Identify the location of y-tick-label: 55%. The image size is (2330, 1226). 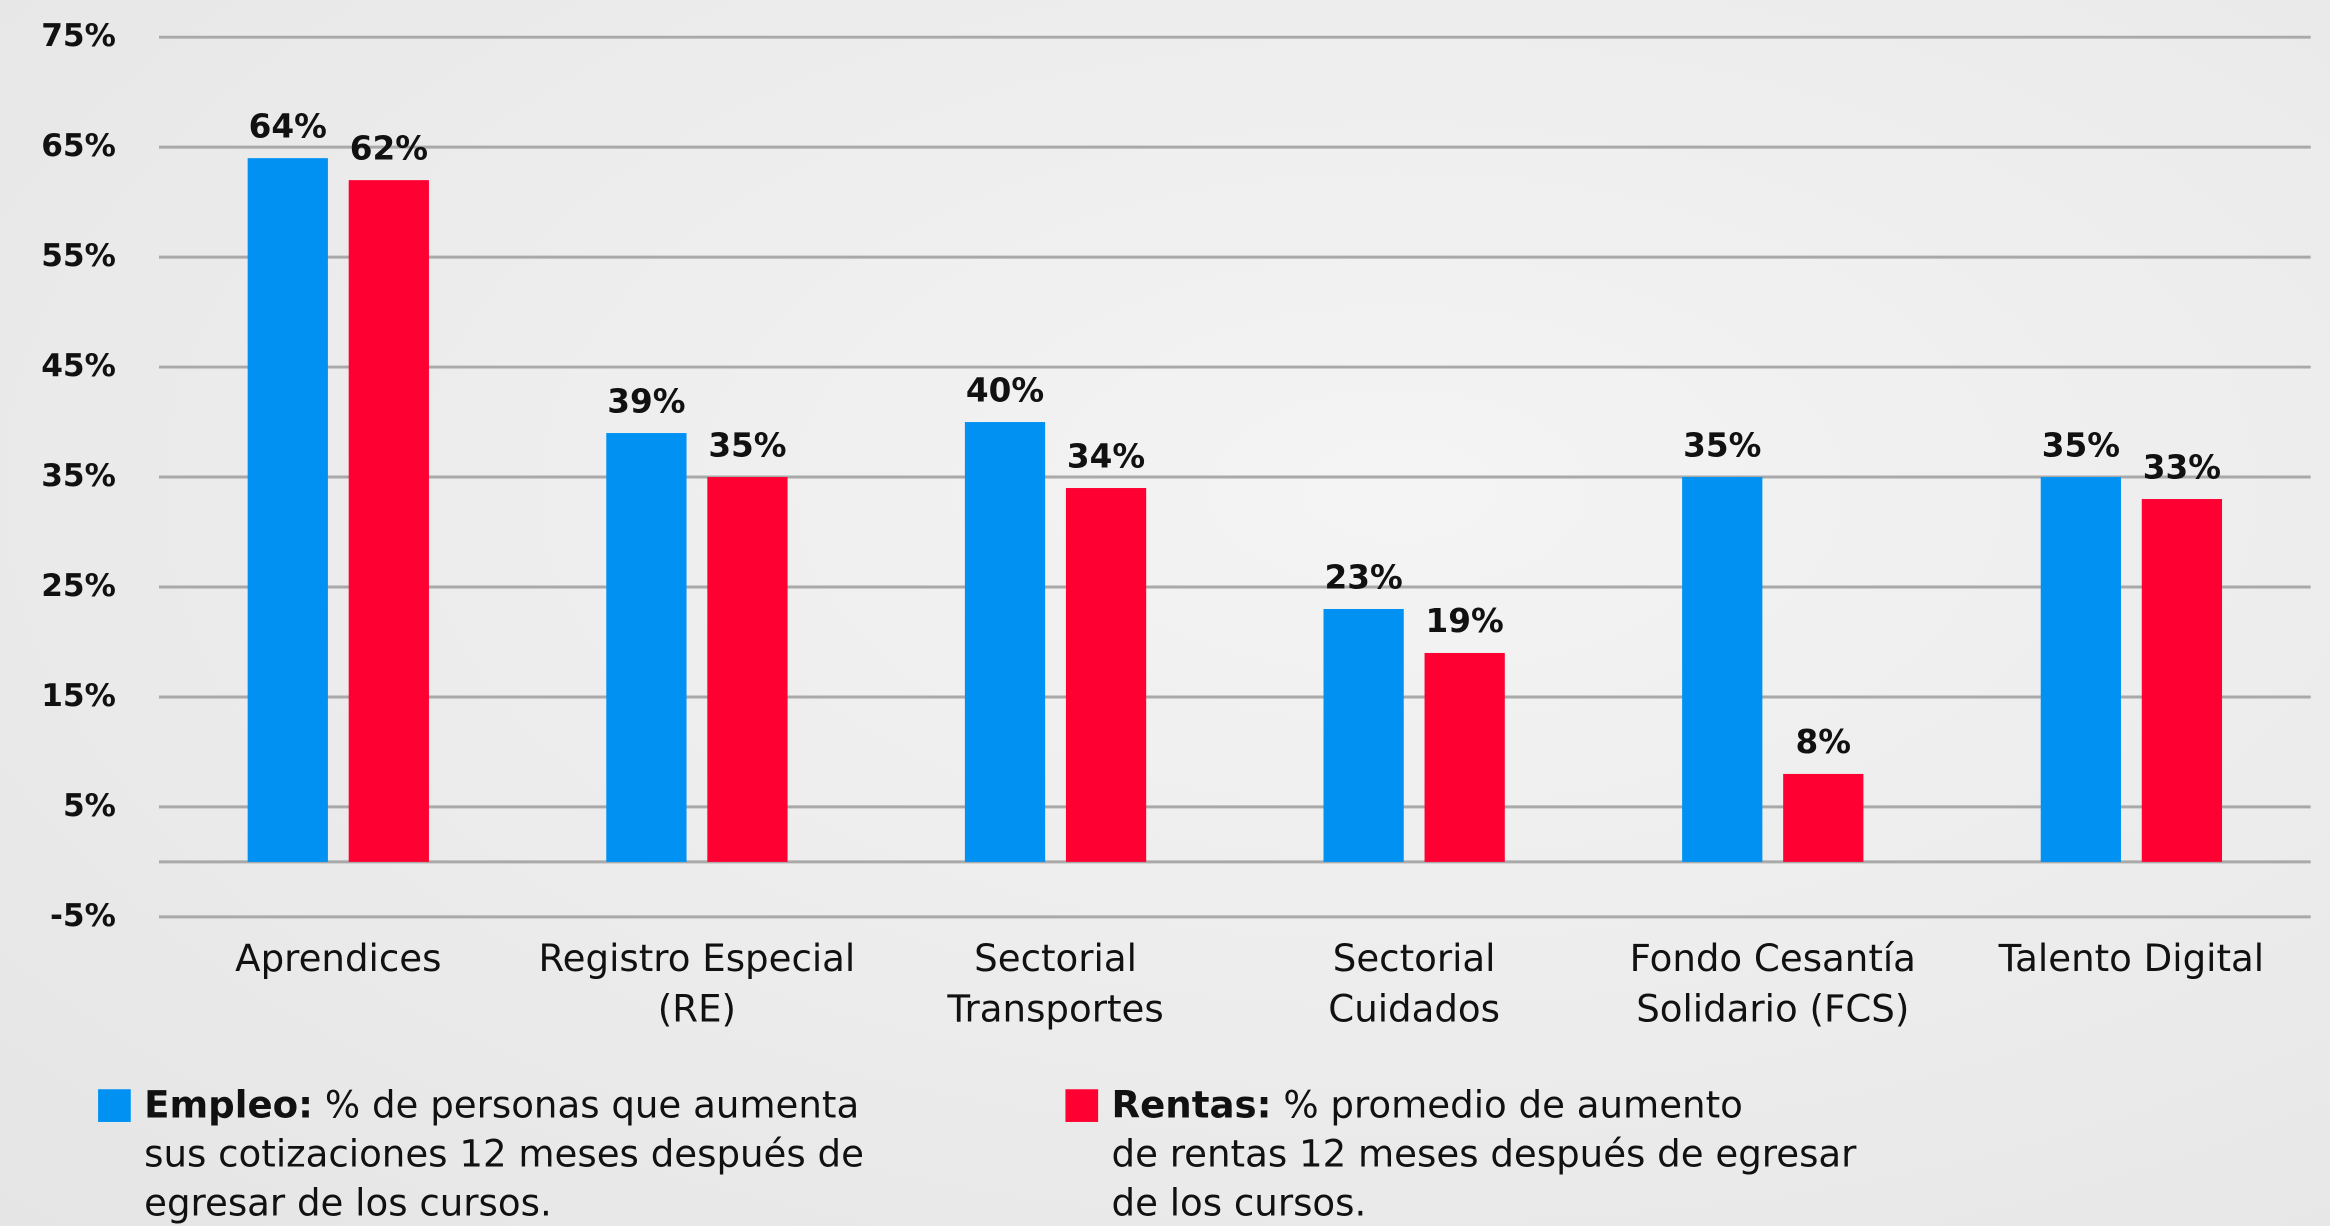
(78, 256).